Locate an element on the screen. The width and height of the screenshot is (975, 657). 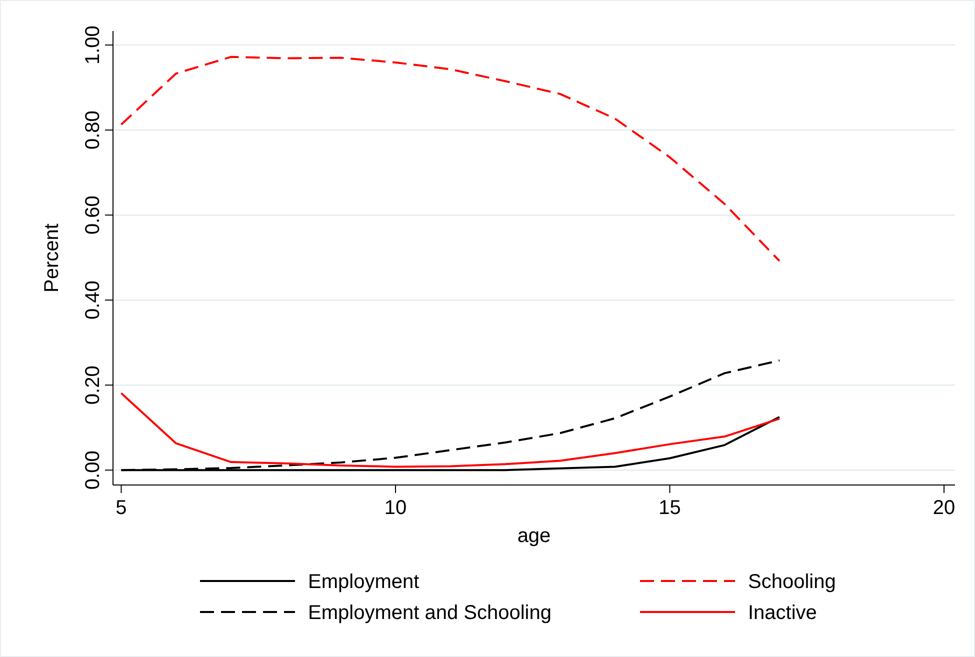
legend-label: Inactive is located at coordinates (782, 613).